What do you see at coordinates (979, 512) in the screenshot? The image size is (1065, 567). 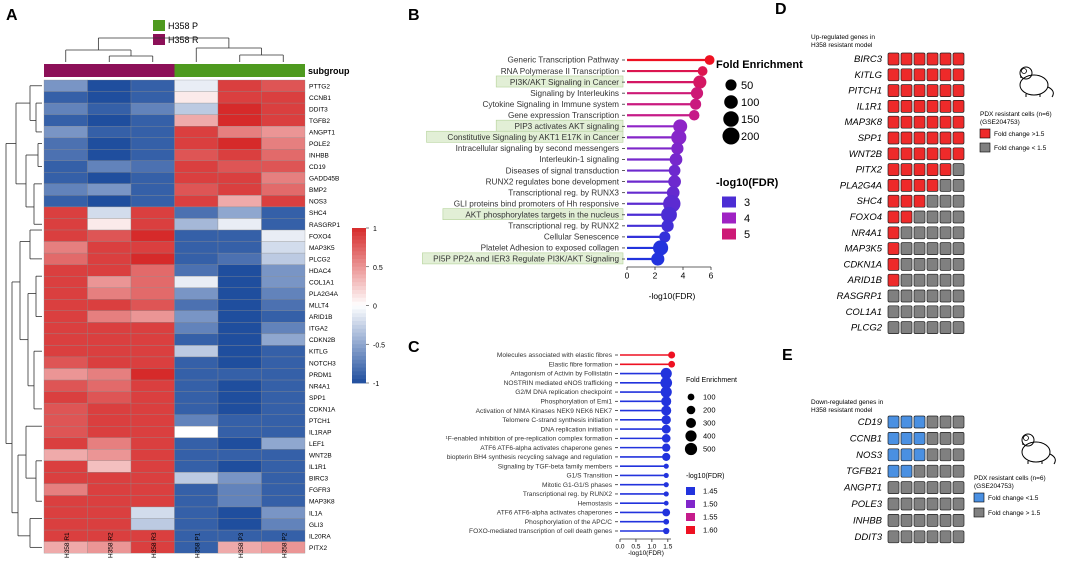 I see `e-legend-up-swatch` at bounding box center [979, 512].